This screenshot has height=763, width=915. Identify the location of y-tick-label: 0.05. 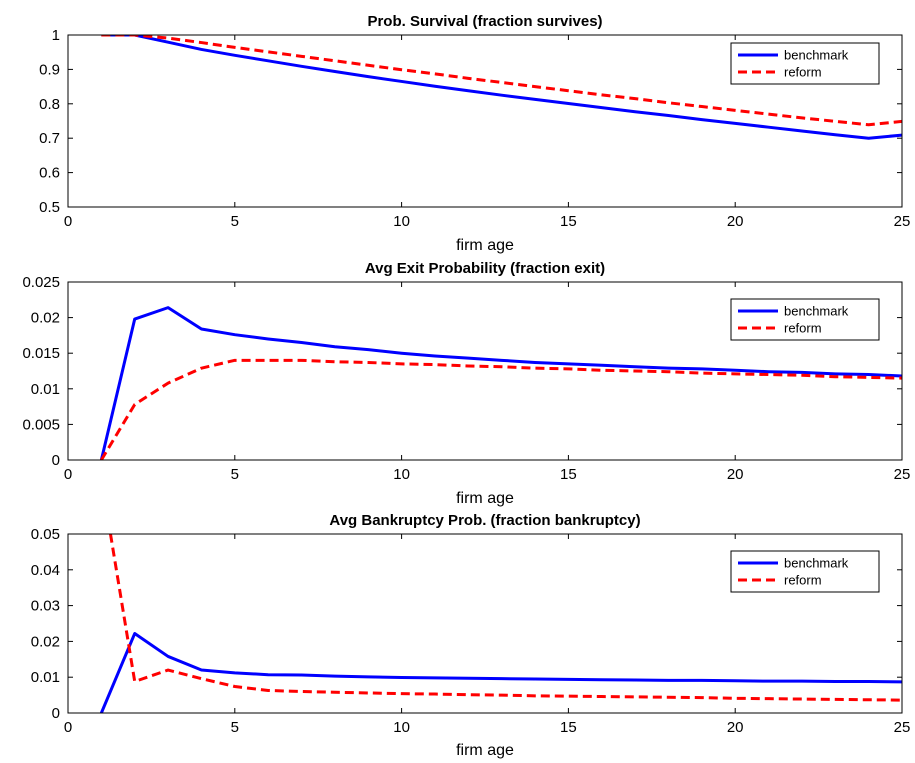
(45, 534).